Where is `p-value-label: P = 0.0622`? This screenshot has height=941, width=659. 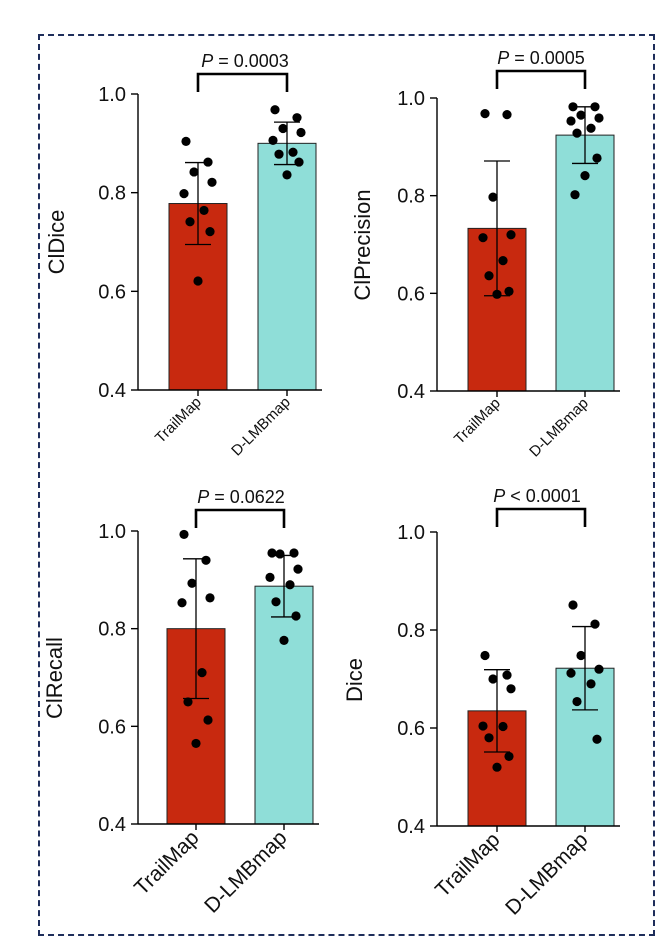 p-value-label: P = 0.0622 is located at coordinates (241, 497).